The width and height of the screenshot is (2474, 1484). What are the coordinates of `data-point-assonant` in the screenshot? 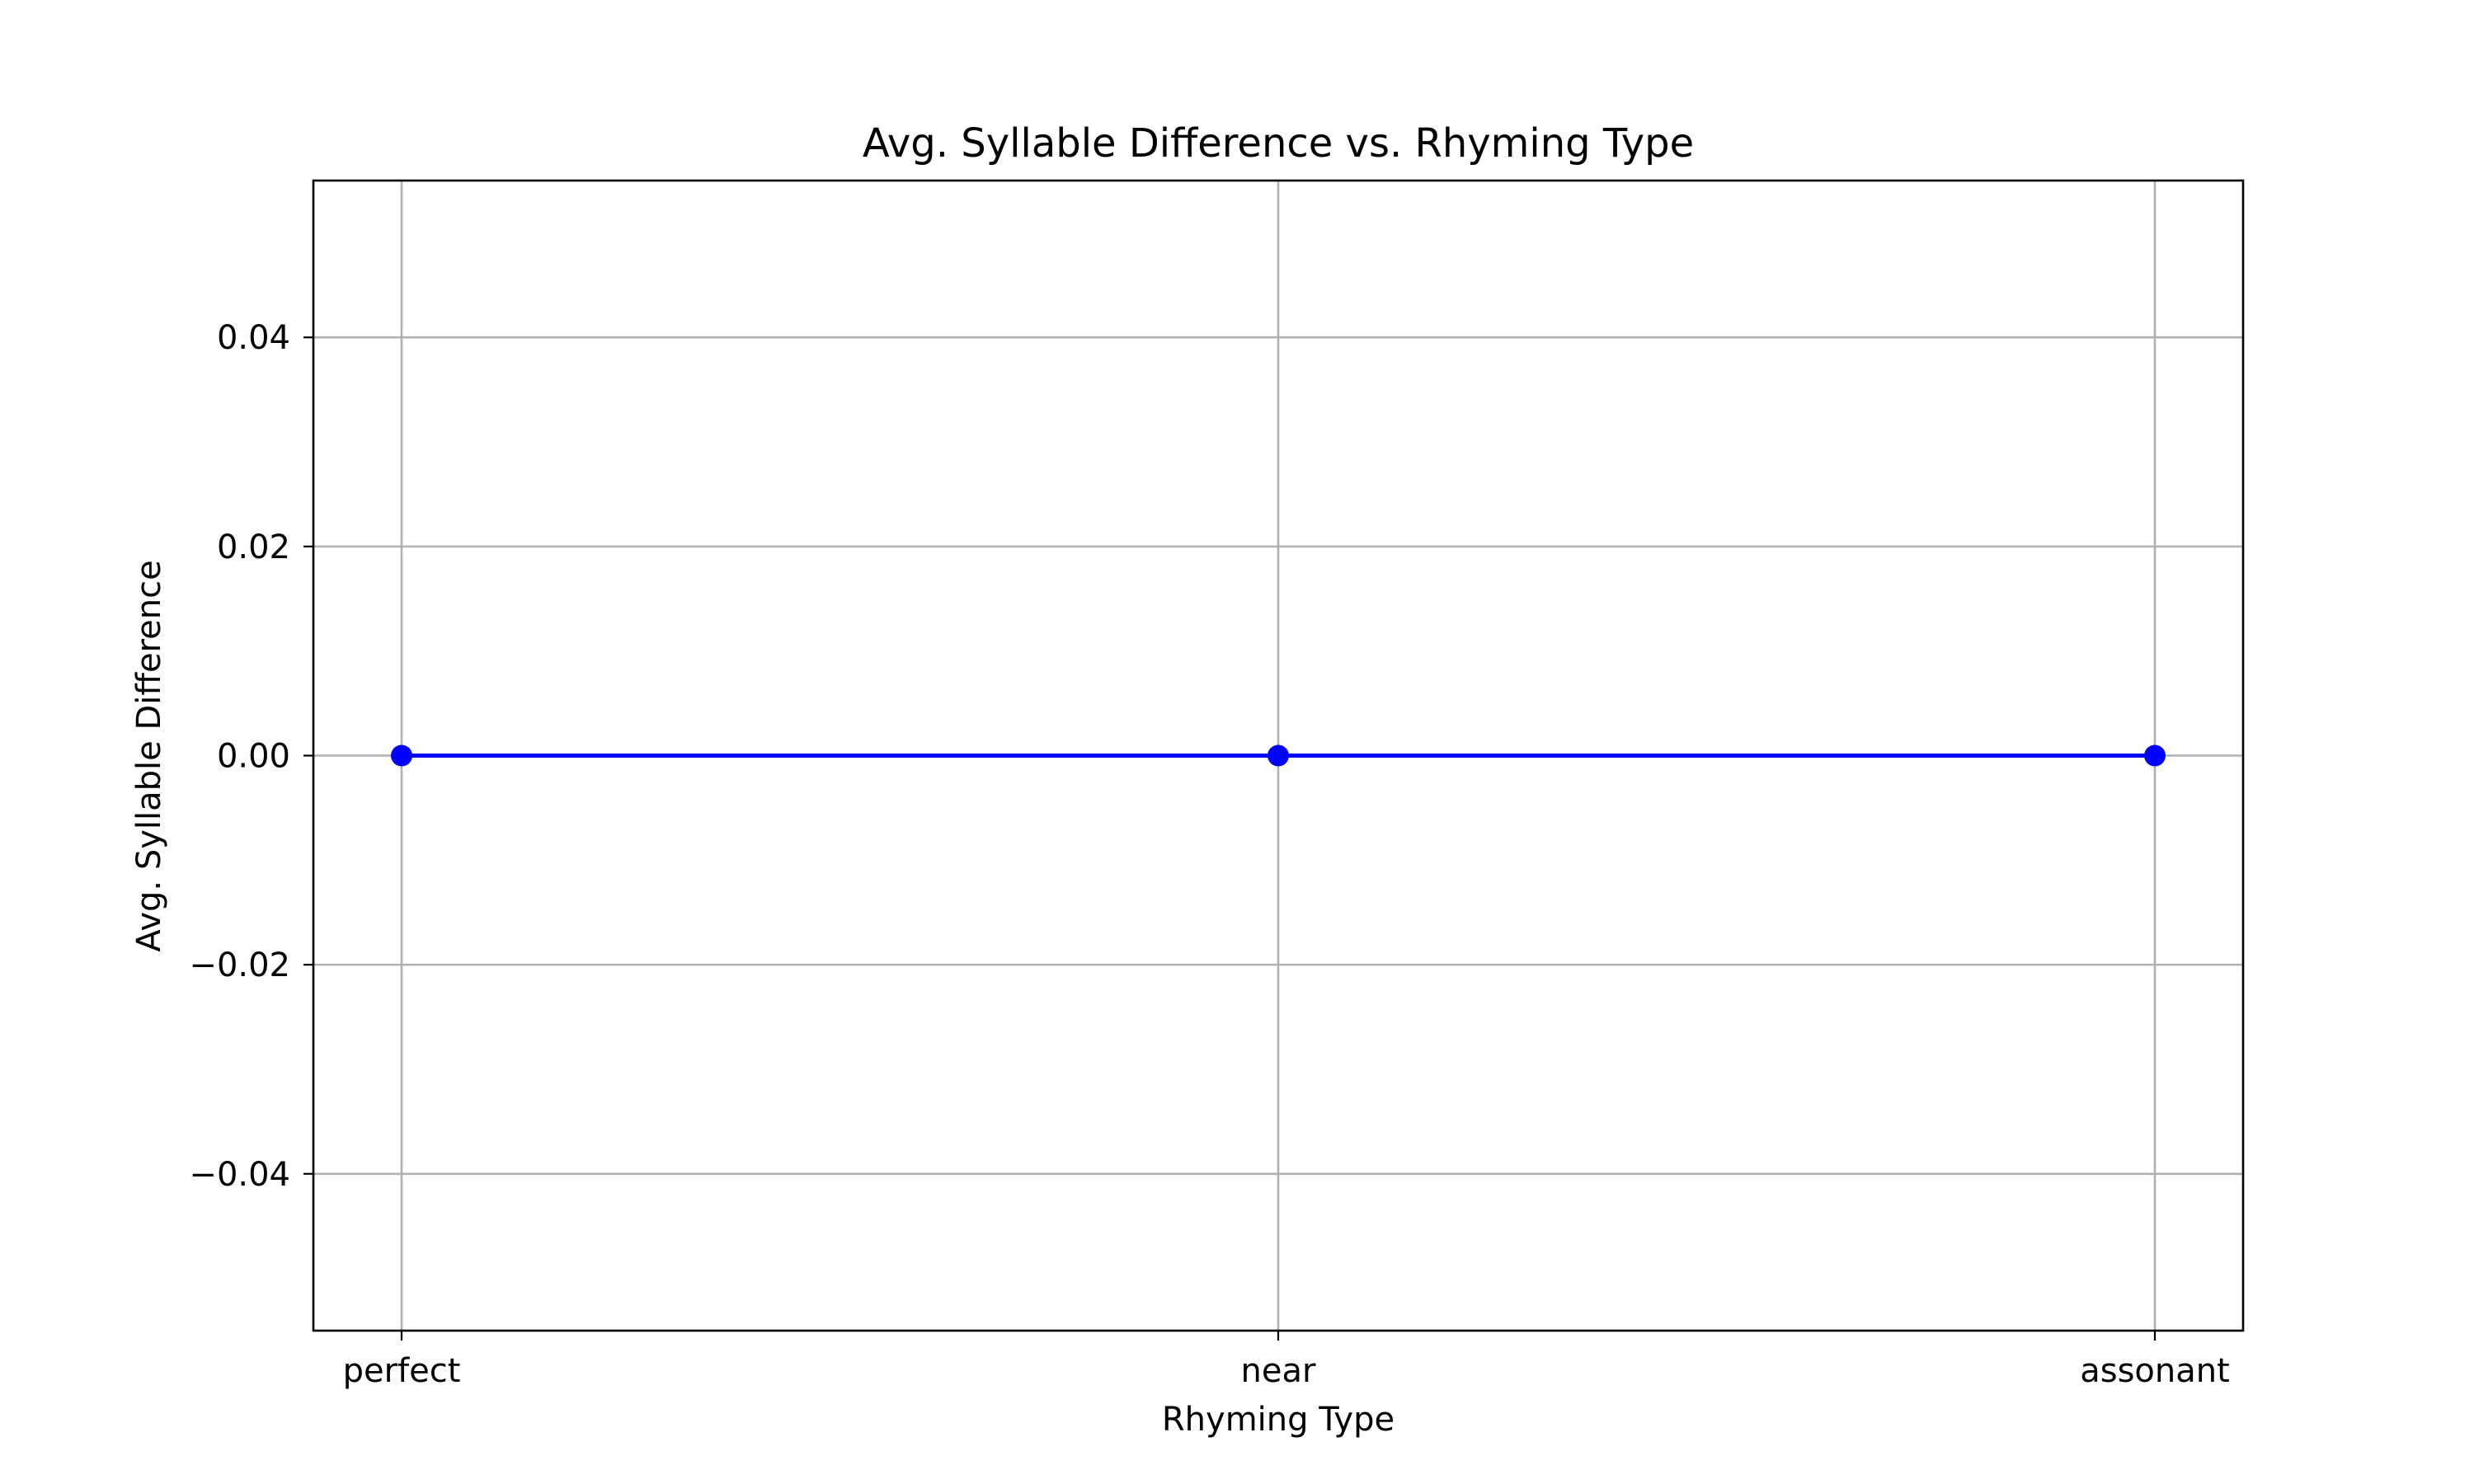 It's located at (2155, 755).